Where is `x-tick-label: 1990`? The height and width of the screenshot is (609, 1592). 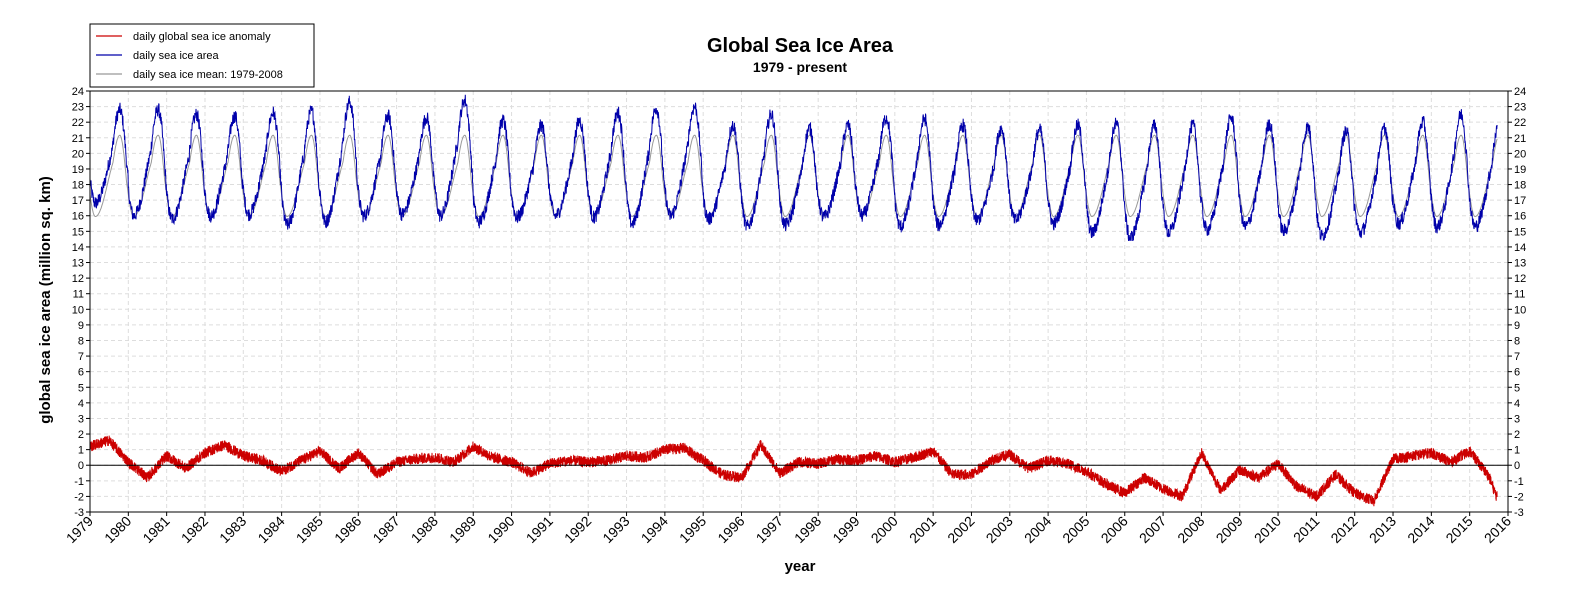 x-tick-label: 1990 is located at coordinates (500, 529).